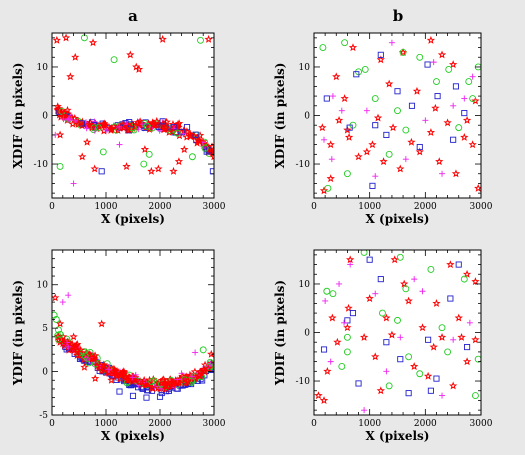 The width and height of the screenshot is (525, 455). Describe the element at coordinates (214, 424) in the screenshot. I see `x-tick-label: 3000` at that location.